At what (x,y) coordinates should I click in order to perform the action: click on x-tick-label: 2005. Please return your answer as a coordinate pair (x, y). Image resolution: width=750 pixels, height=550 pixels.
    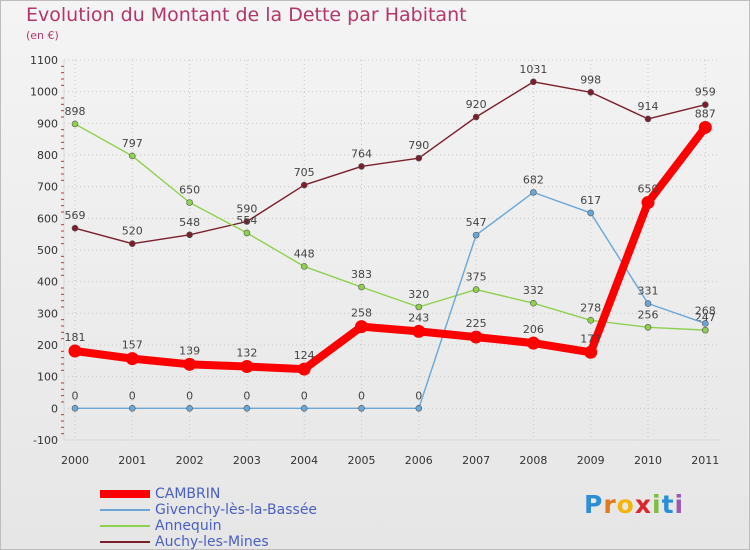
    Looking at the image, I should click on (362, 460).